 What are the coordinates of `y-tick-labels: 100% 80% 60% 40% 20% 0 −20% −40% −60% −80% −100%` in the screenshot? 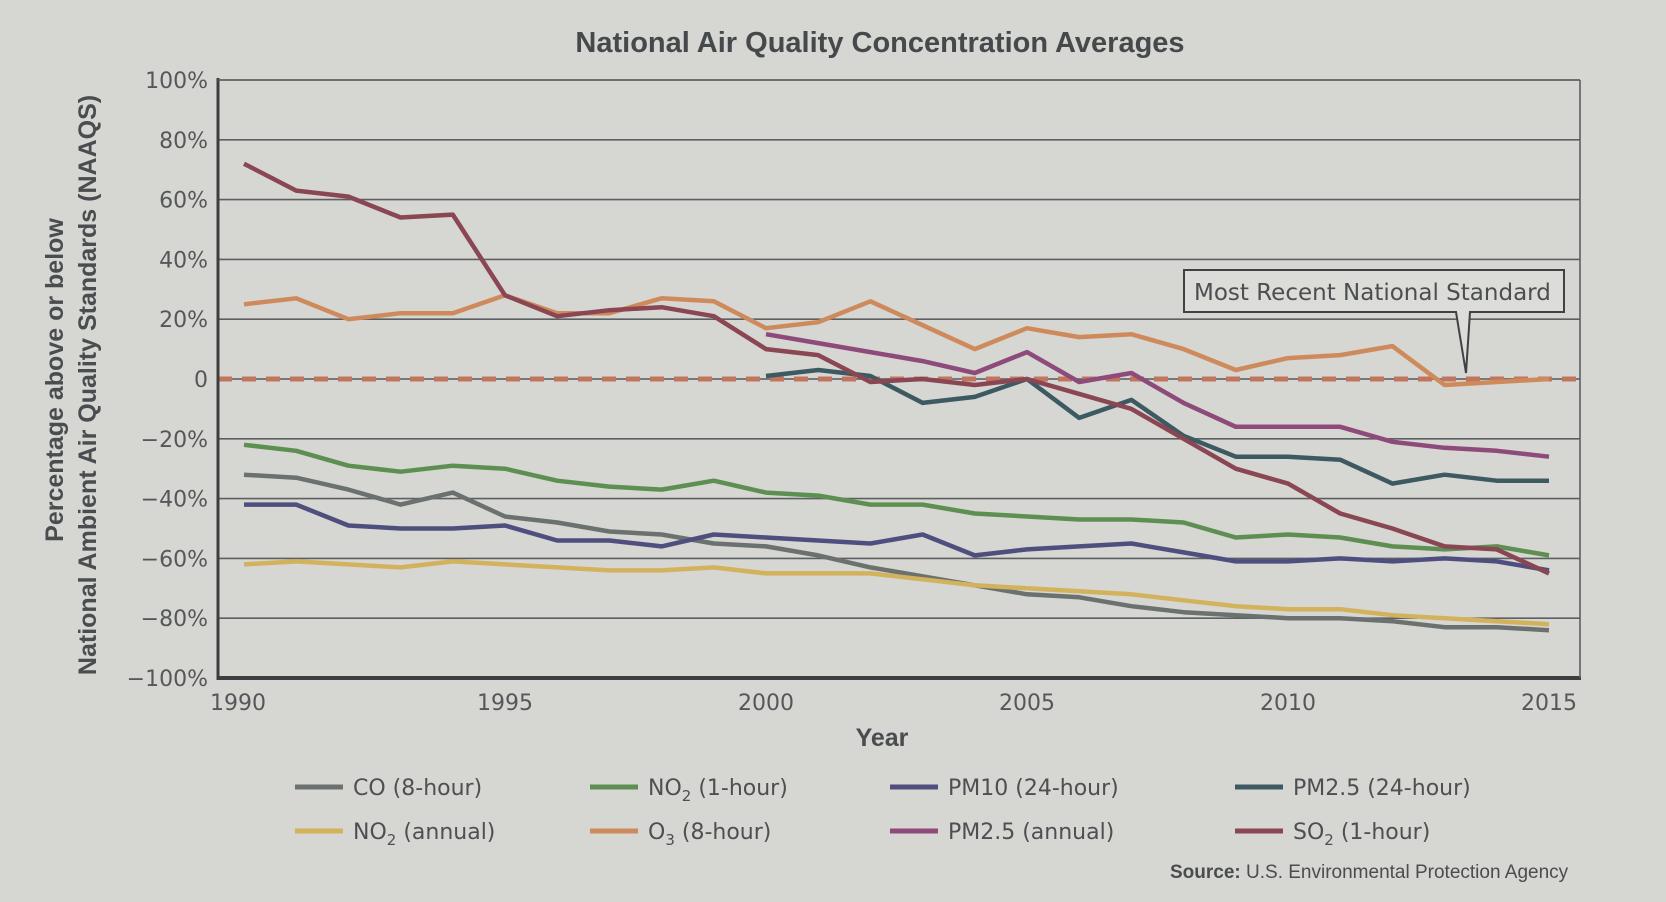 It's located at (167, 380).